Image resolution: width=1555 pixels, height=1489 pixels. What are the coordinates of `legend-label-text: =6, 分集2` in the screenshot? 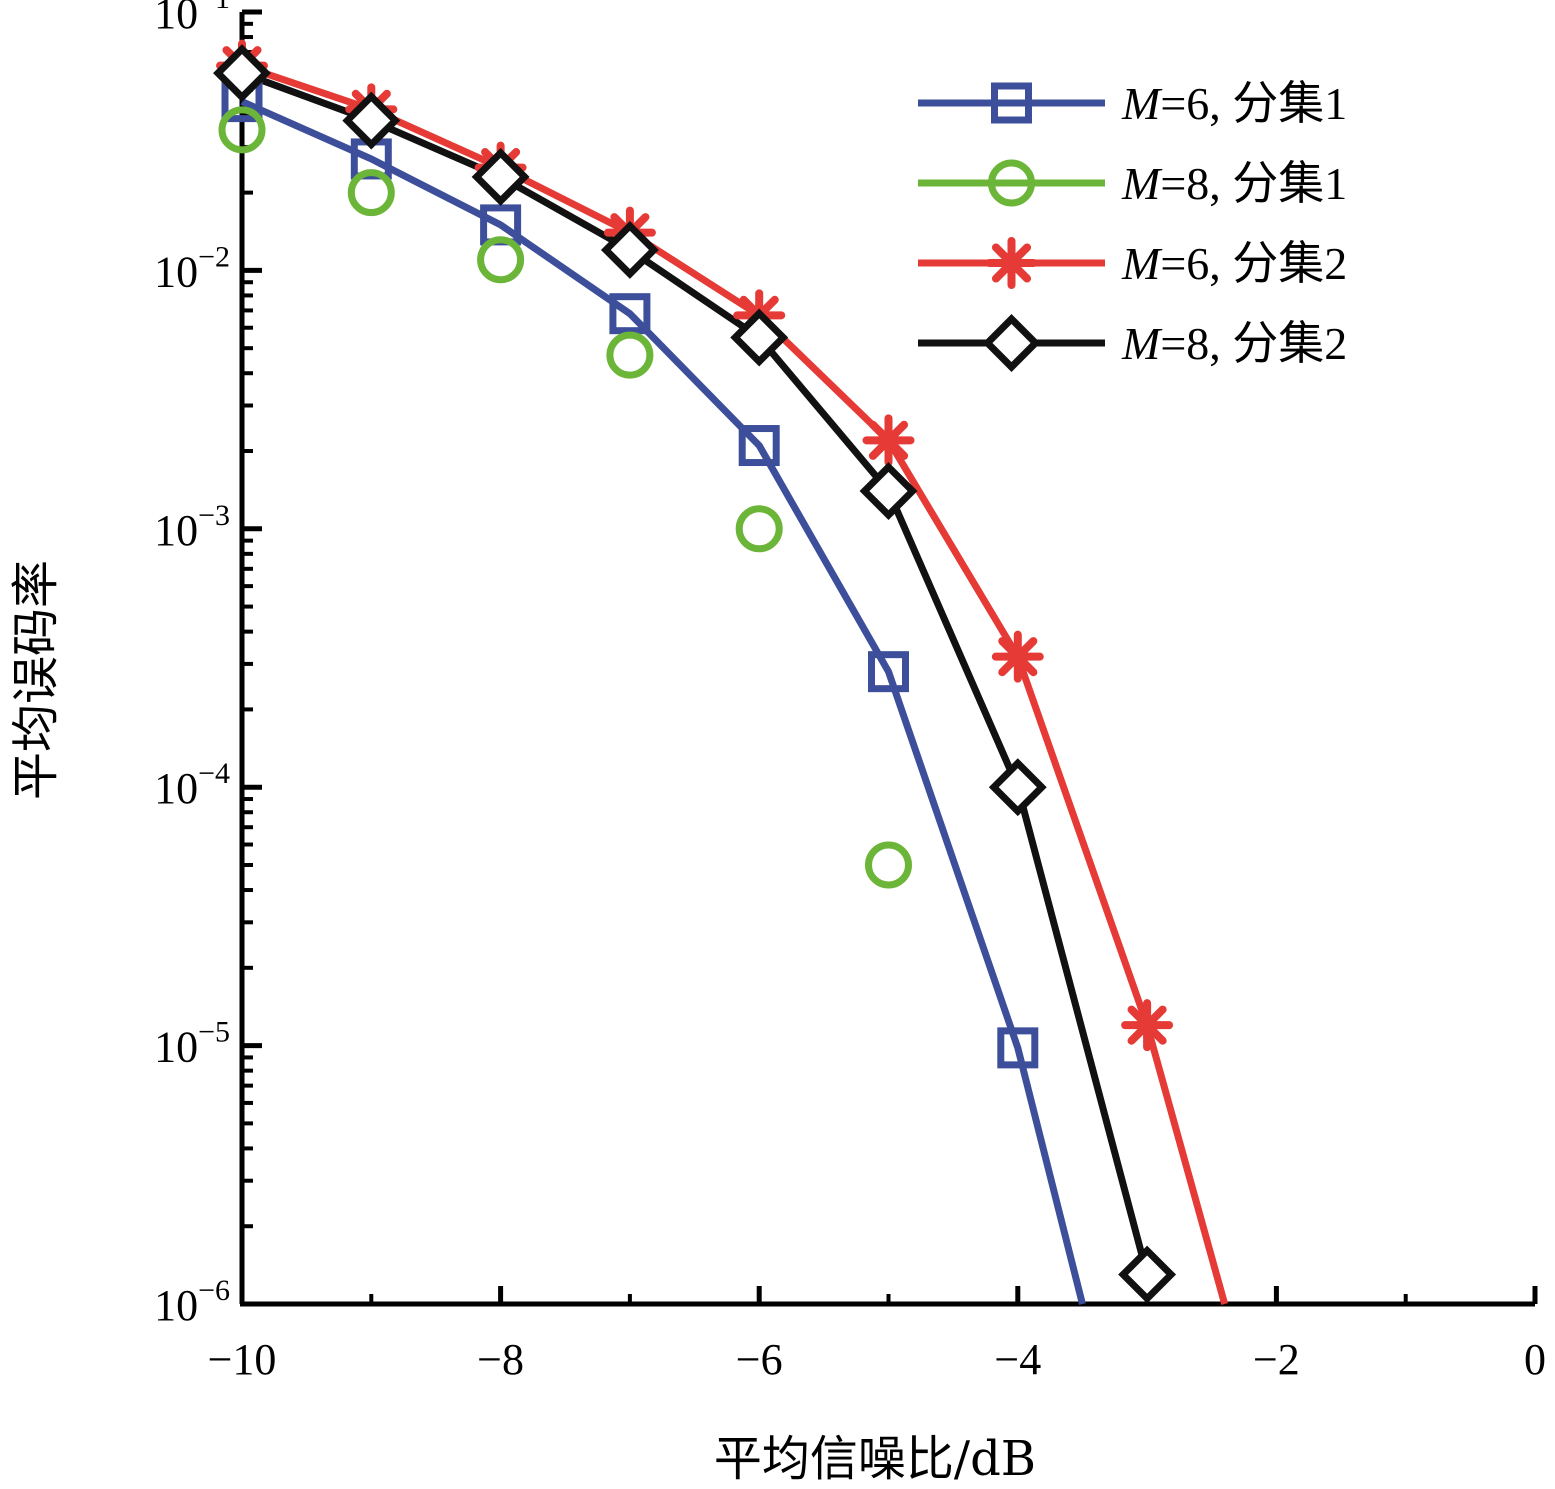 It's located at (1253, 263).